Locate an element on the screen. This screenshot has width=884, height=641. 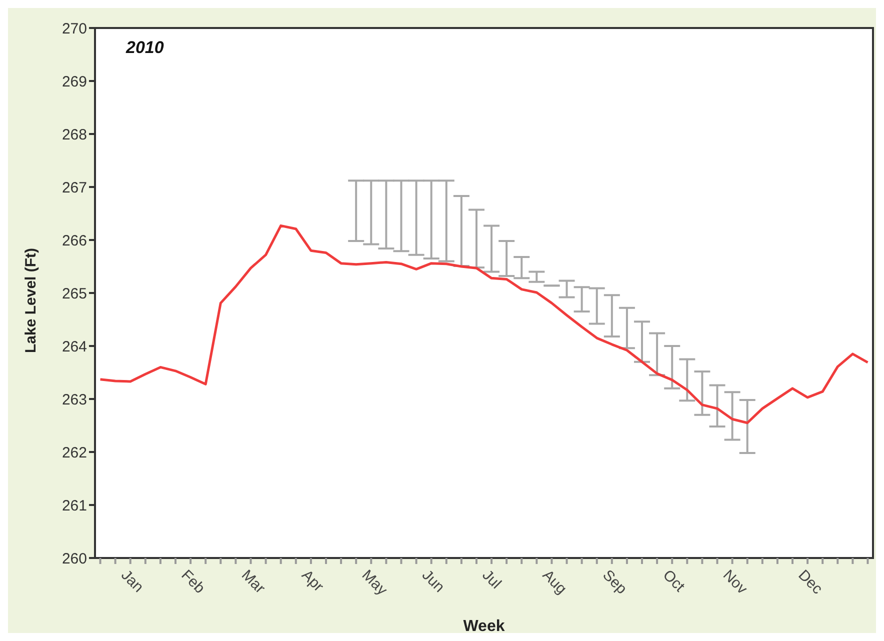
y-tick-label: 262 is located at coordinates (74, 453).